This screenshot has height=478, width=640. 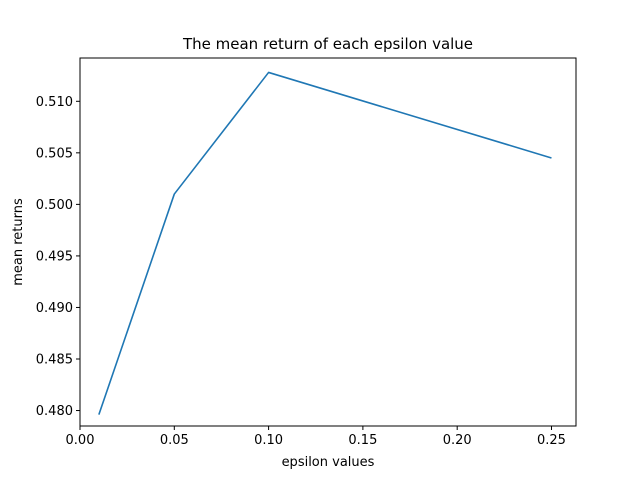 What do you see at coordinates (362, 440) in the screenshot?
I see `x-tick-label: 0.15` at bounding box center [362, 440].